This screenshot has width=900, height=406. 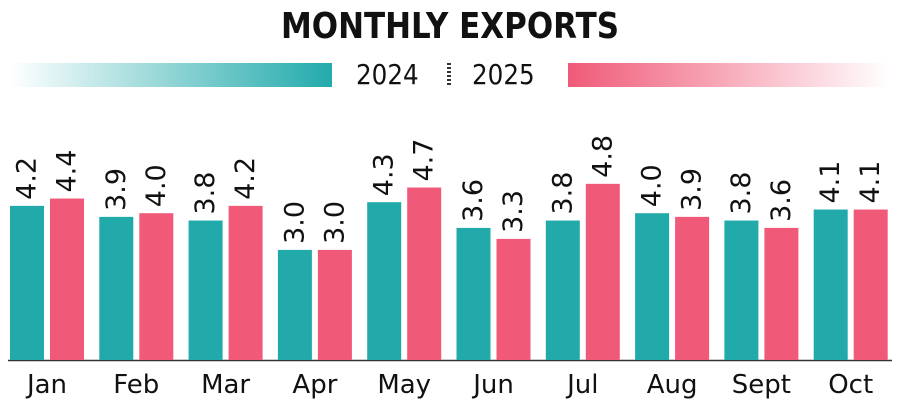 I want to click on bar-2024-sept, so click(x=741, y=290).